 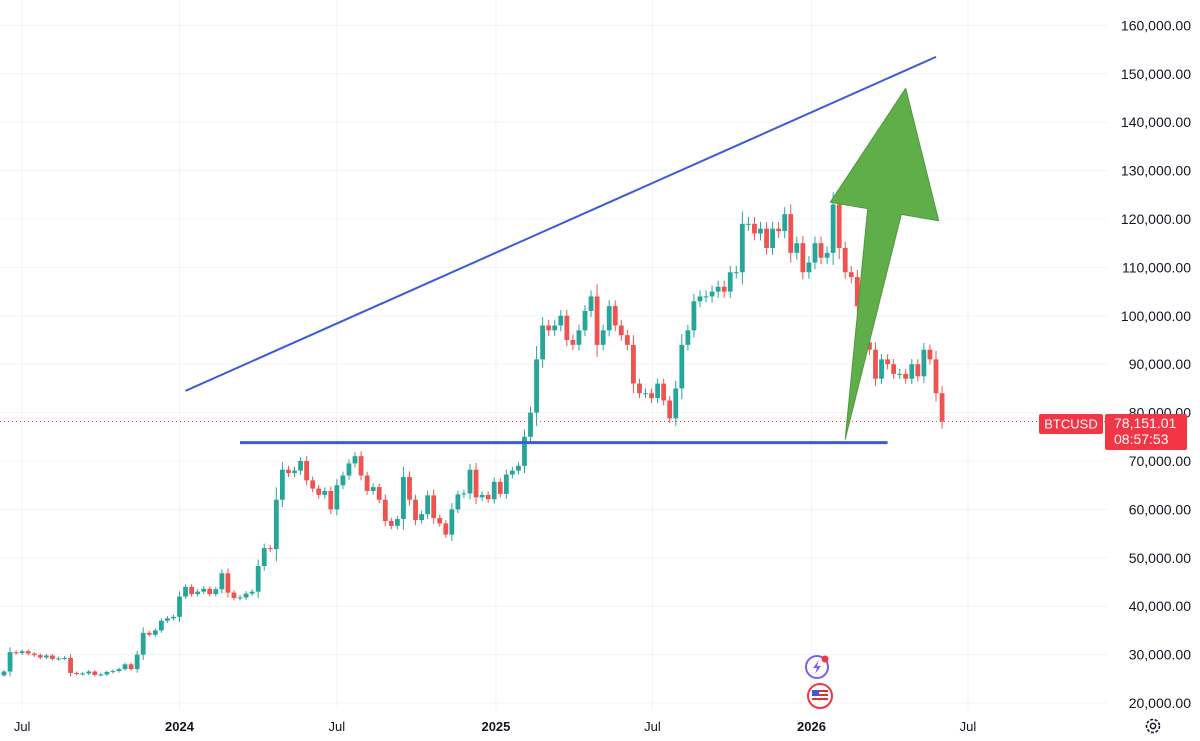 I want to click on countdown-timer: 08:57:53, so click(x=1141, y=439).